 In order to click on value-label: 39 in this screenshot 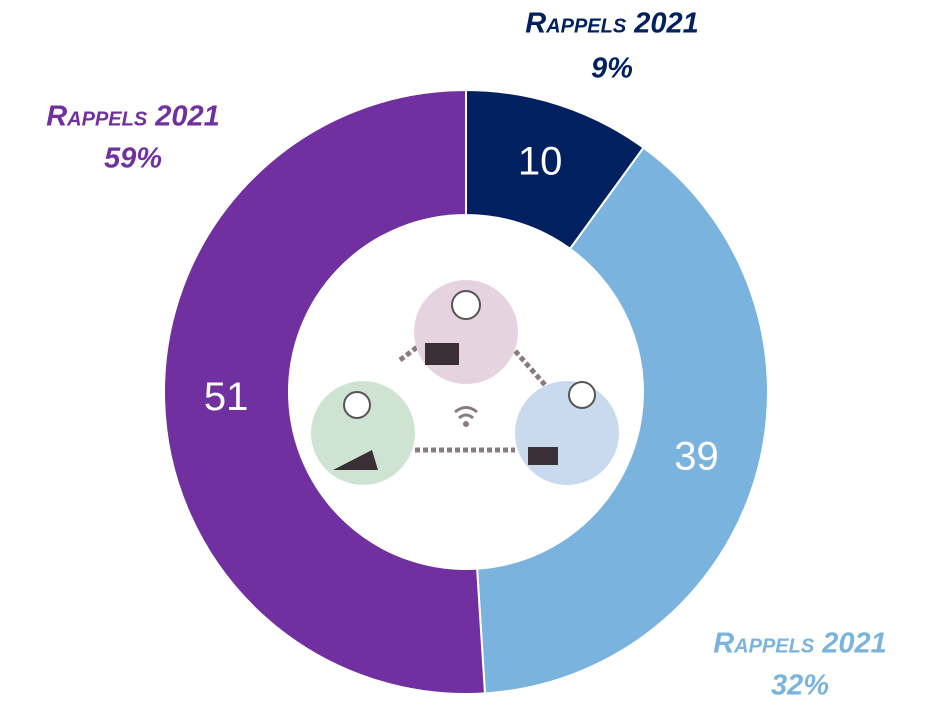, I will do `click(696, 457)`.